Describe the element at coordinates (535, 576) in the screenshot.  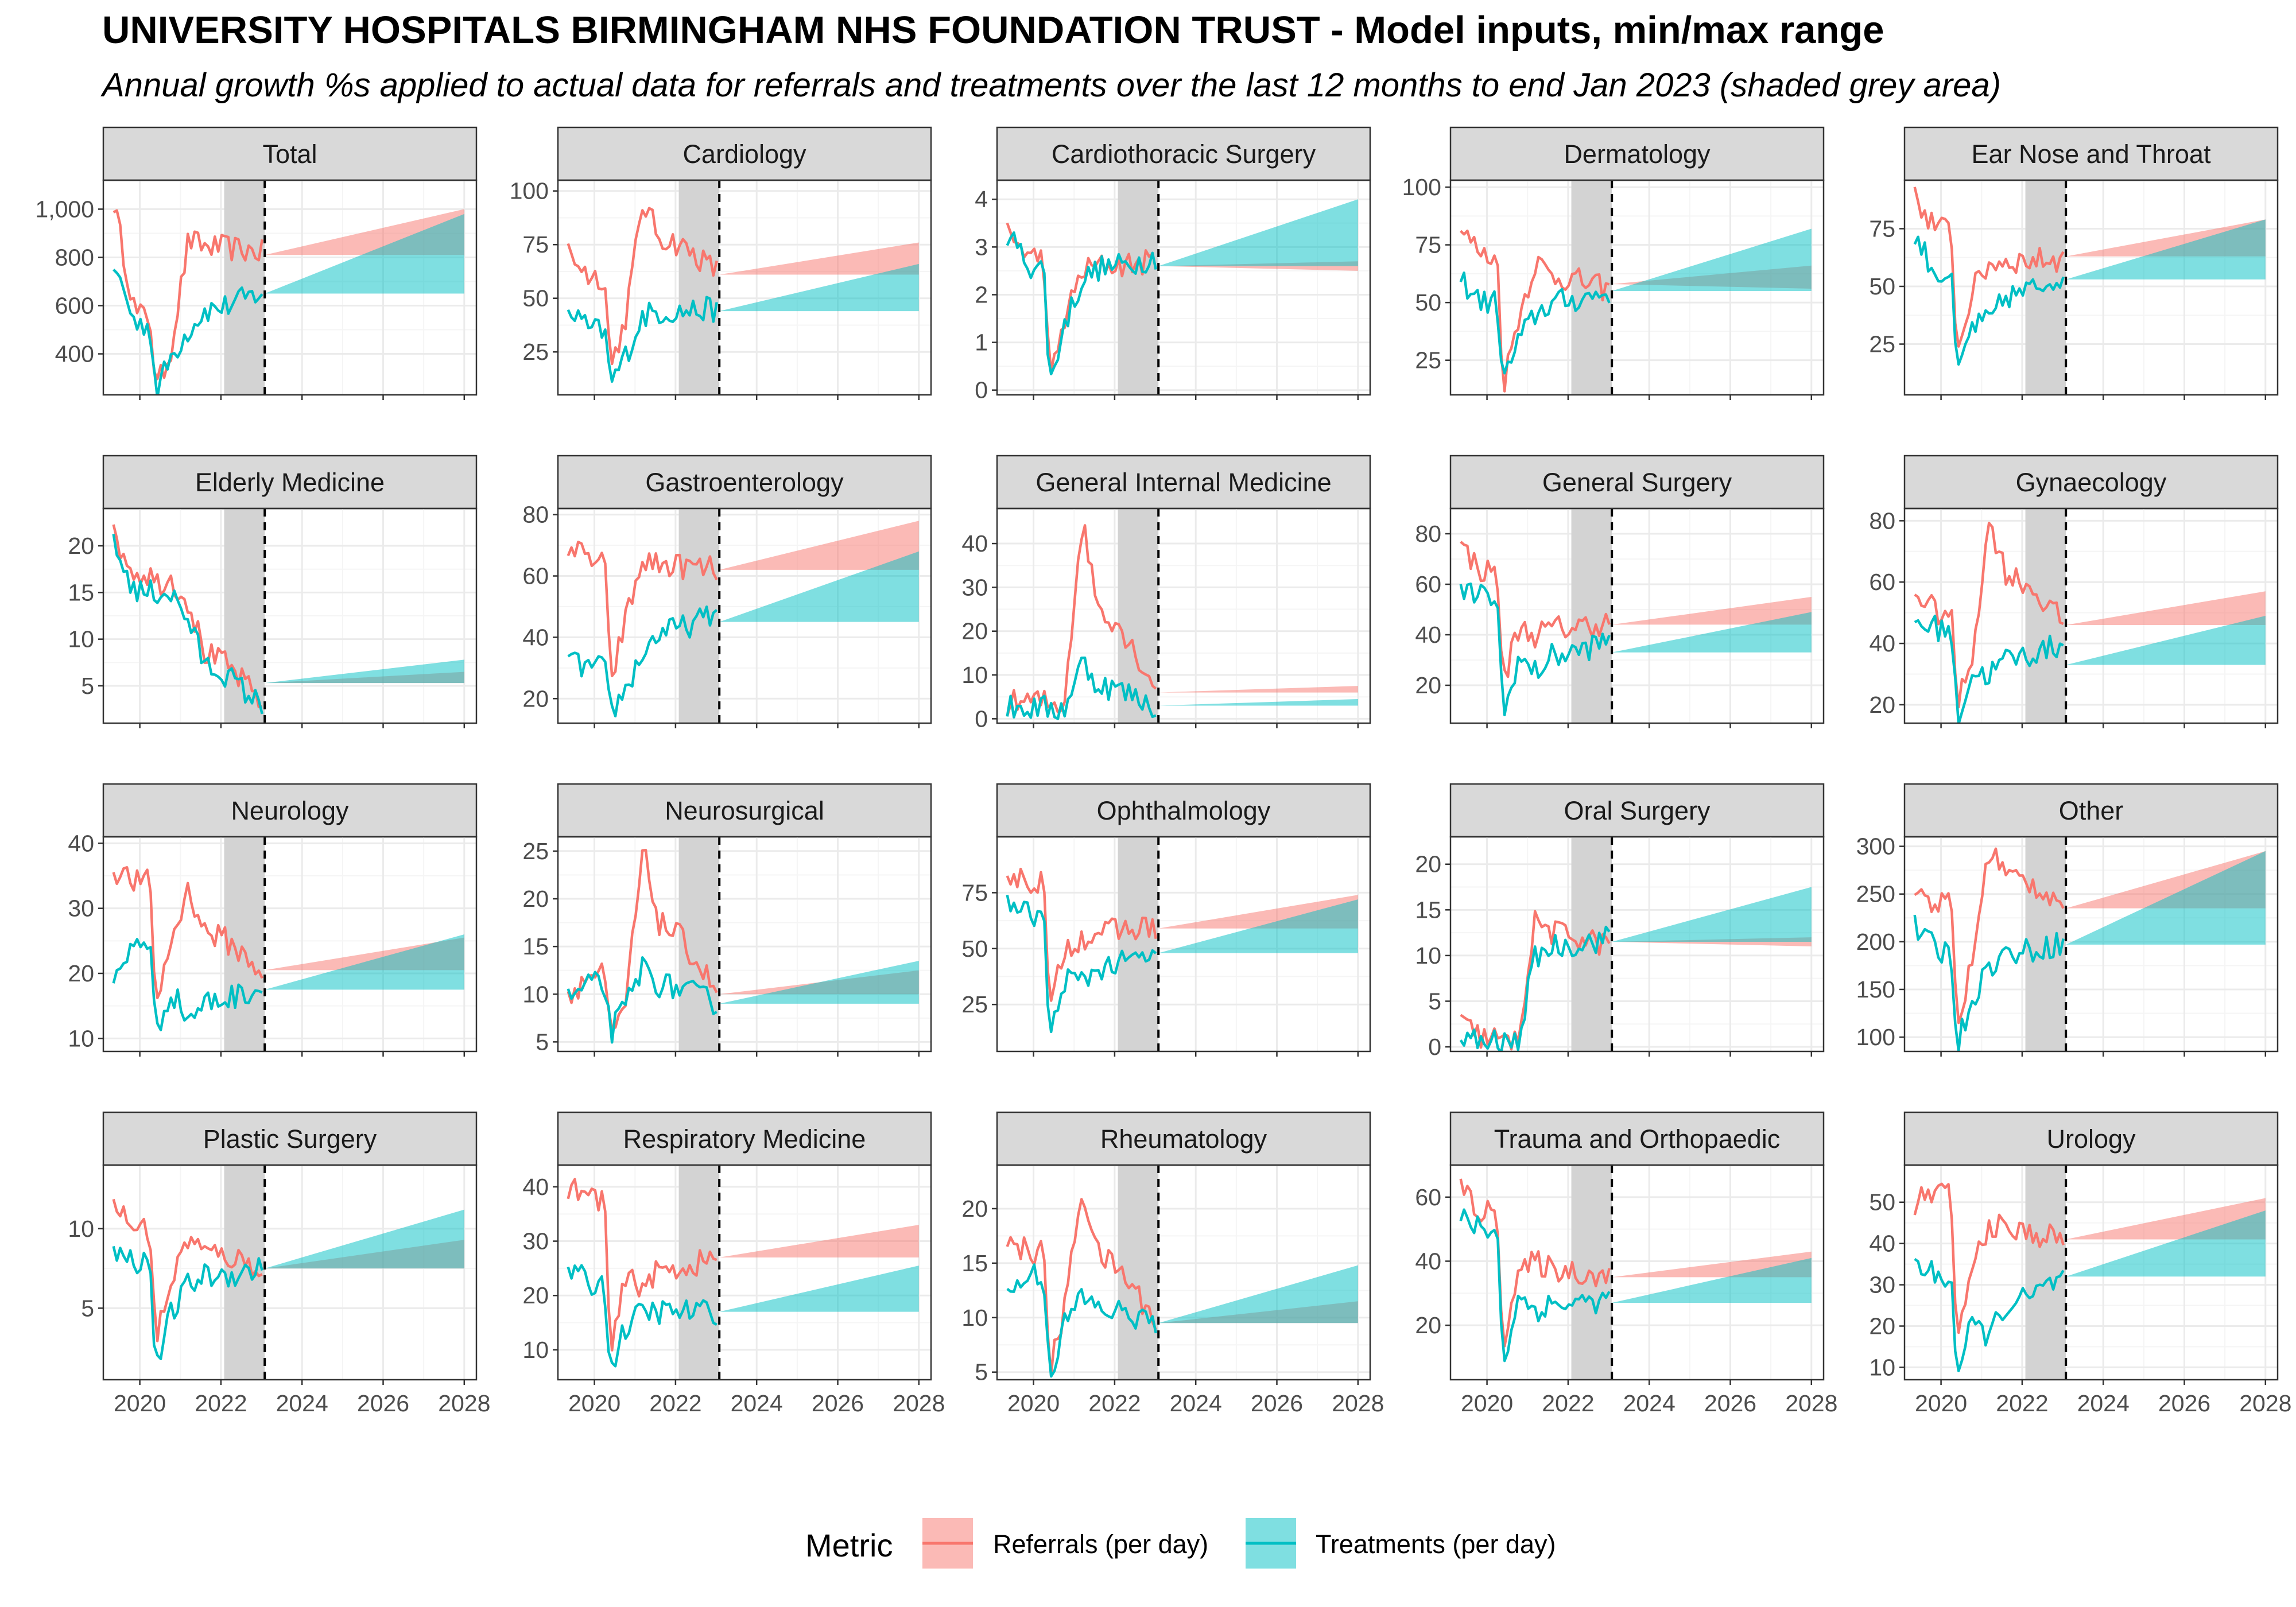
I see `y-tick-label: 60` at that location.